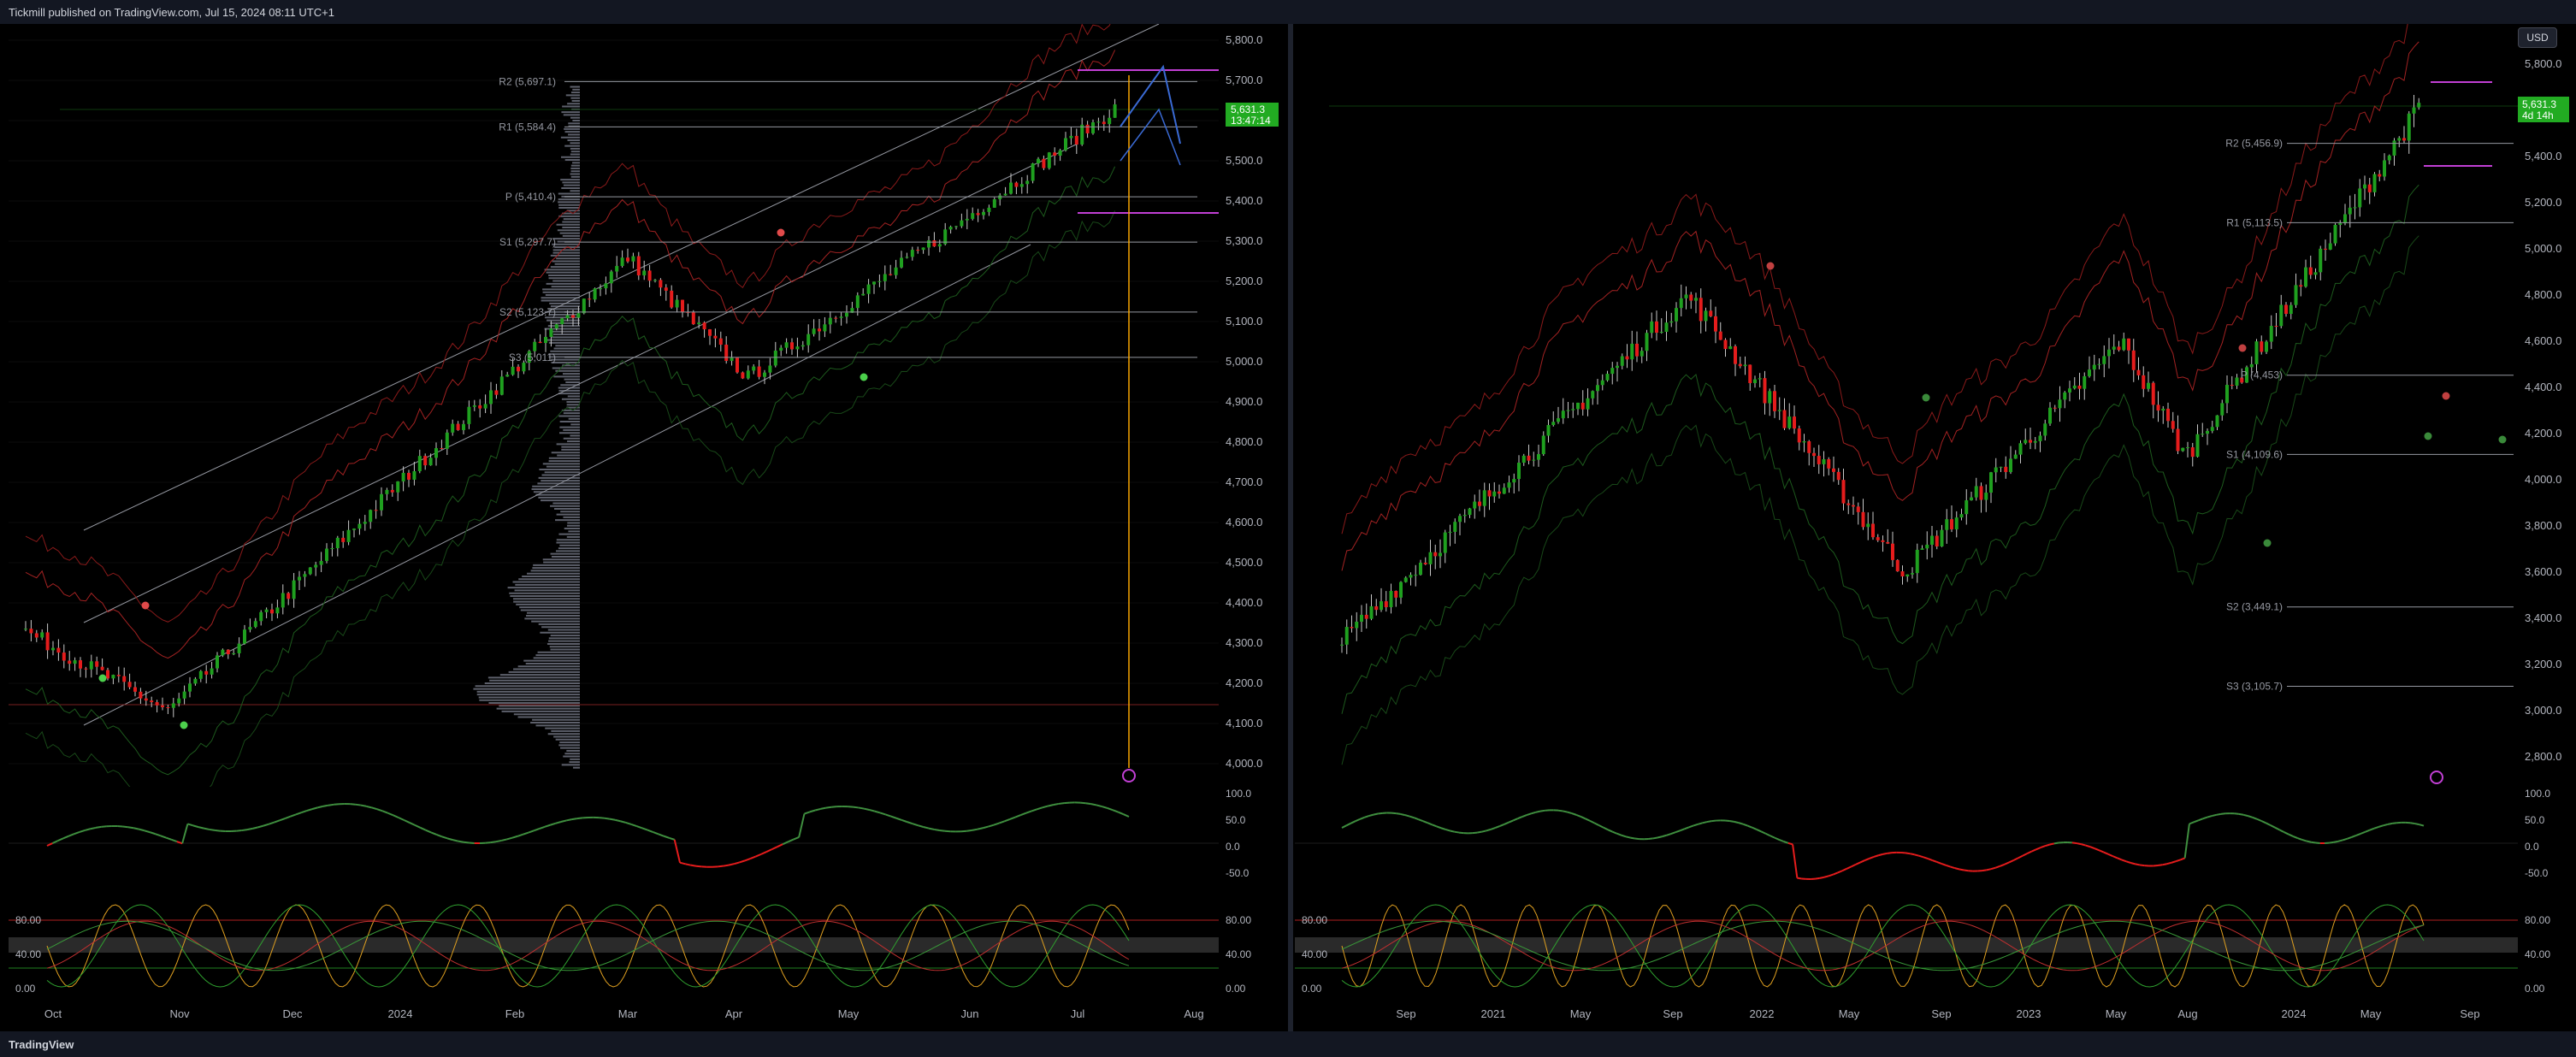 The image size is (2576, 1057). Describe the element at coordinates (2537, 38) in the screenshot. I see `currency-button: USD` at that location.